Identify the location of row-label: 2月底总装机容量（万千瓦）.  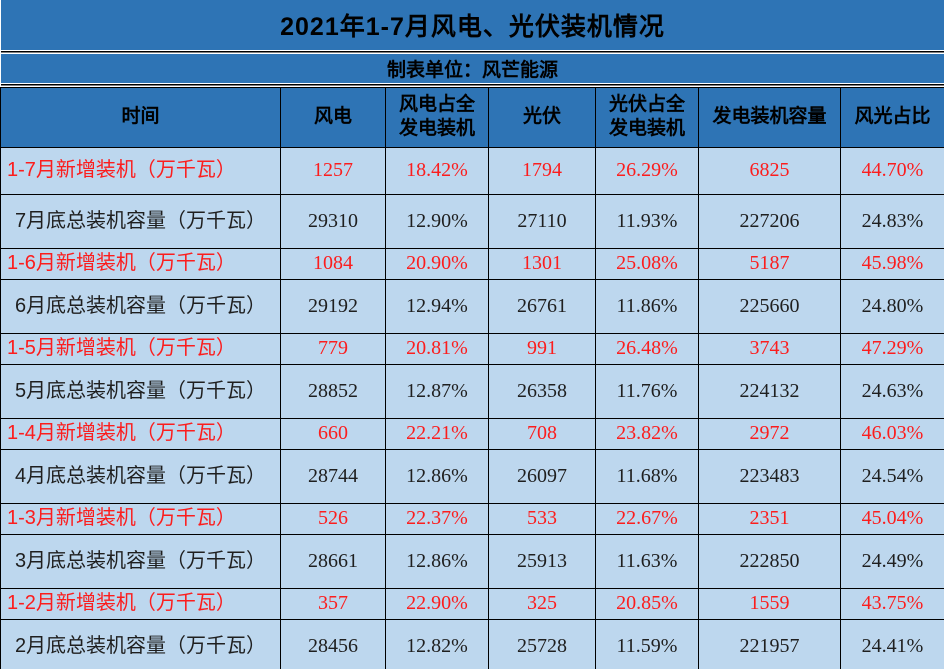
(140, 643).